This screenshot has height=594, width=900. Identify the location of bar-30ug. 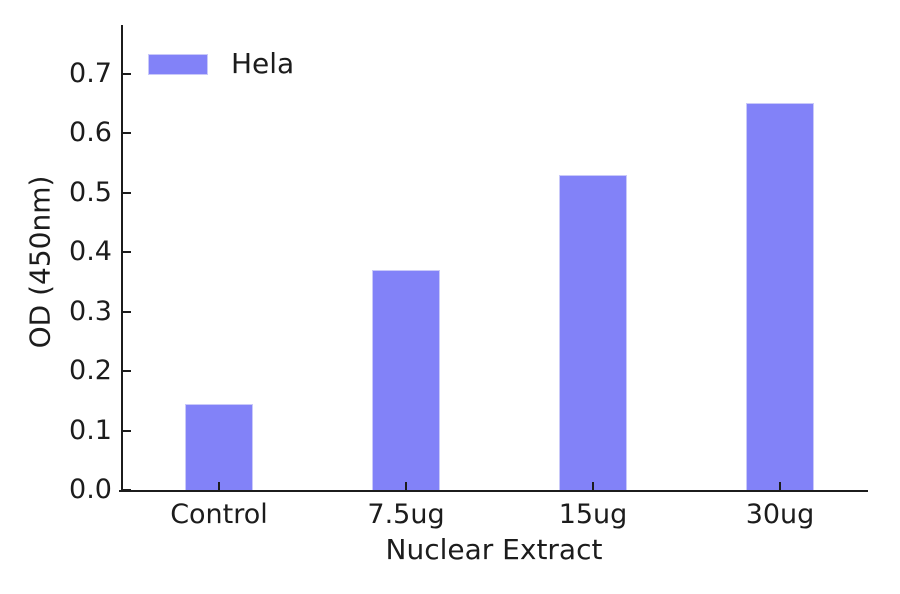
(780, 296).